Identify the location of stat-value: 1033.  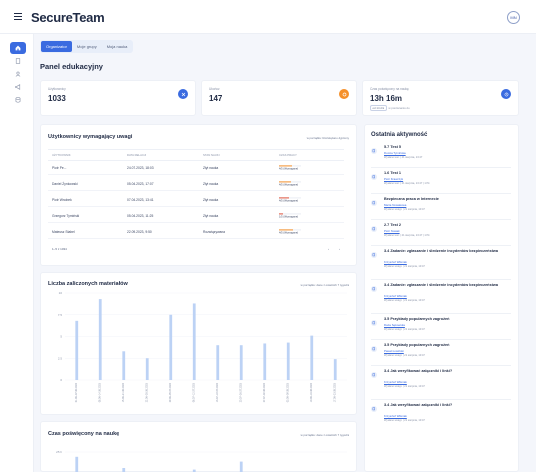
(57, 98).